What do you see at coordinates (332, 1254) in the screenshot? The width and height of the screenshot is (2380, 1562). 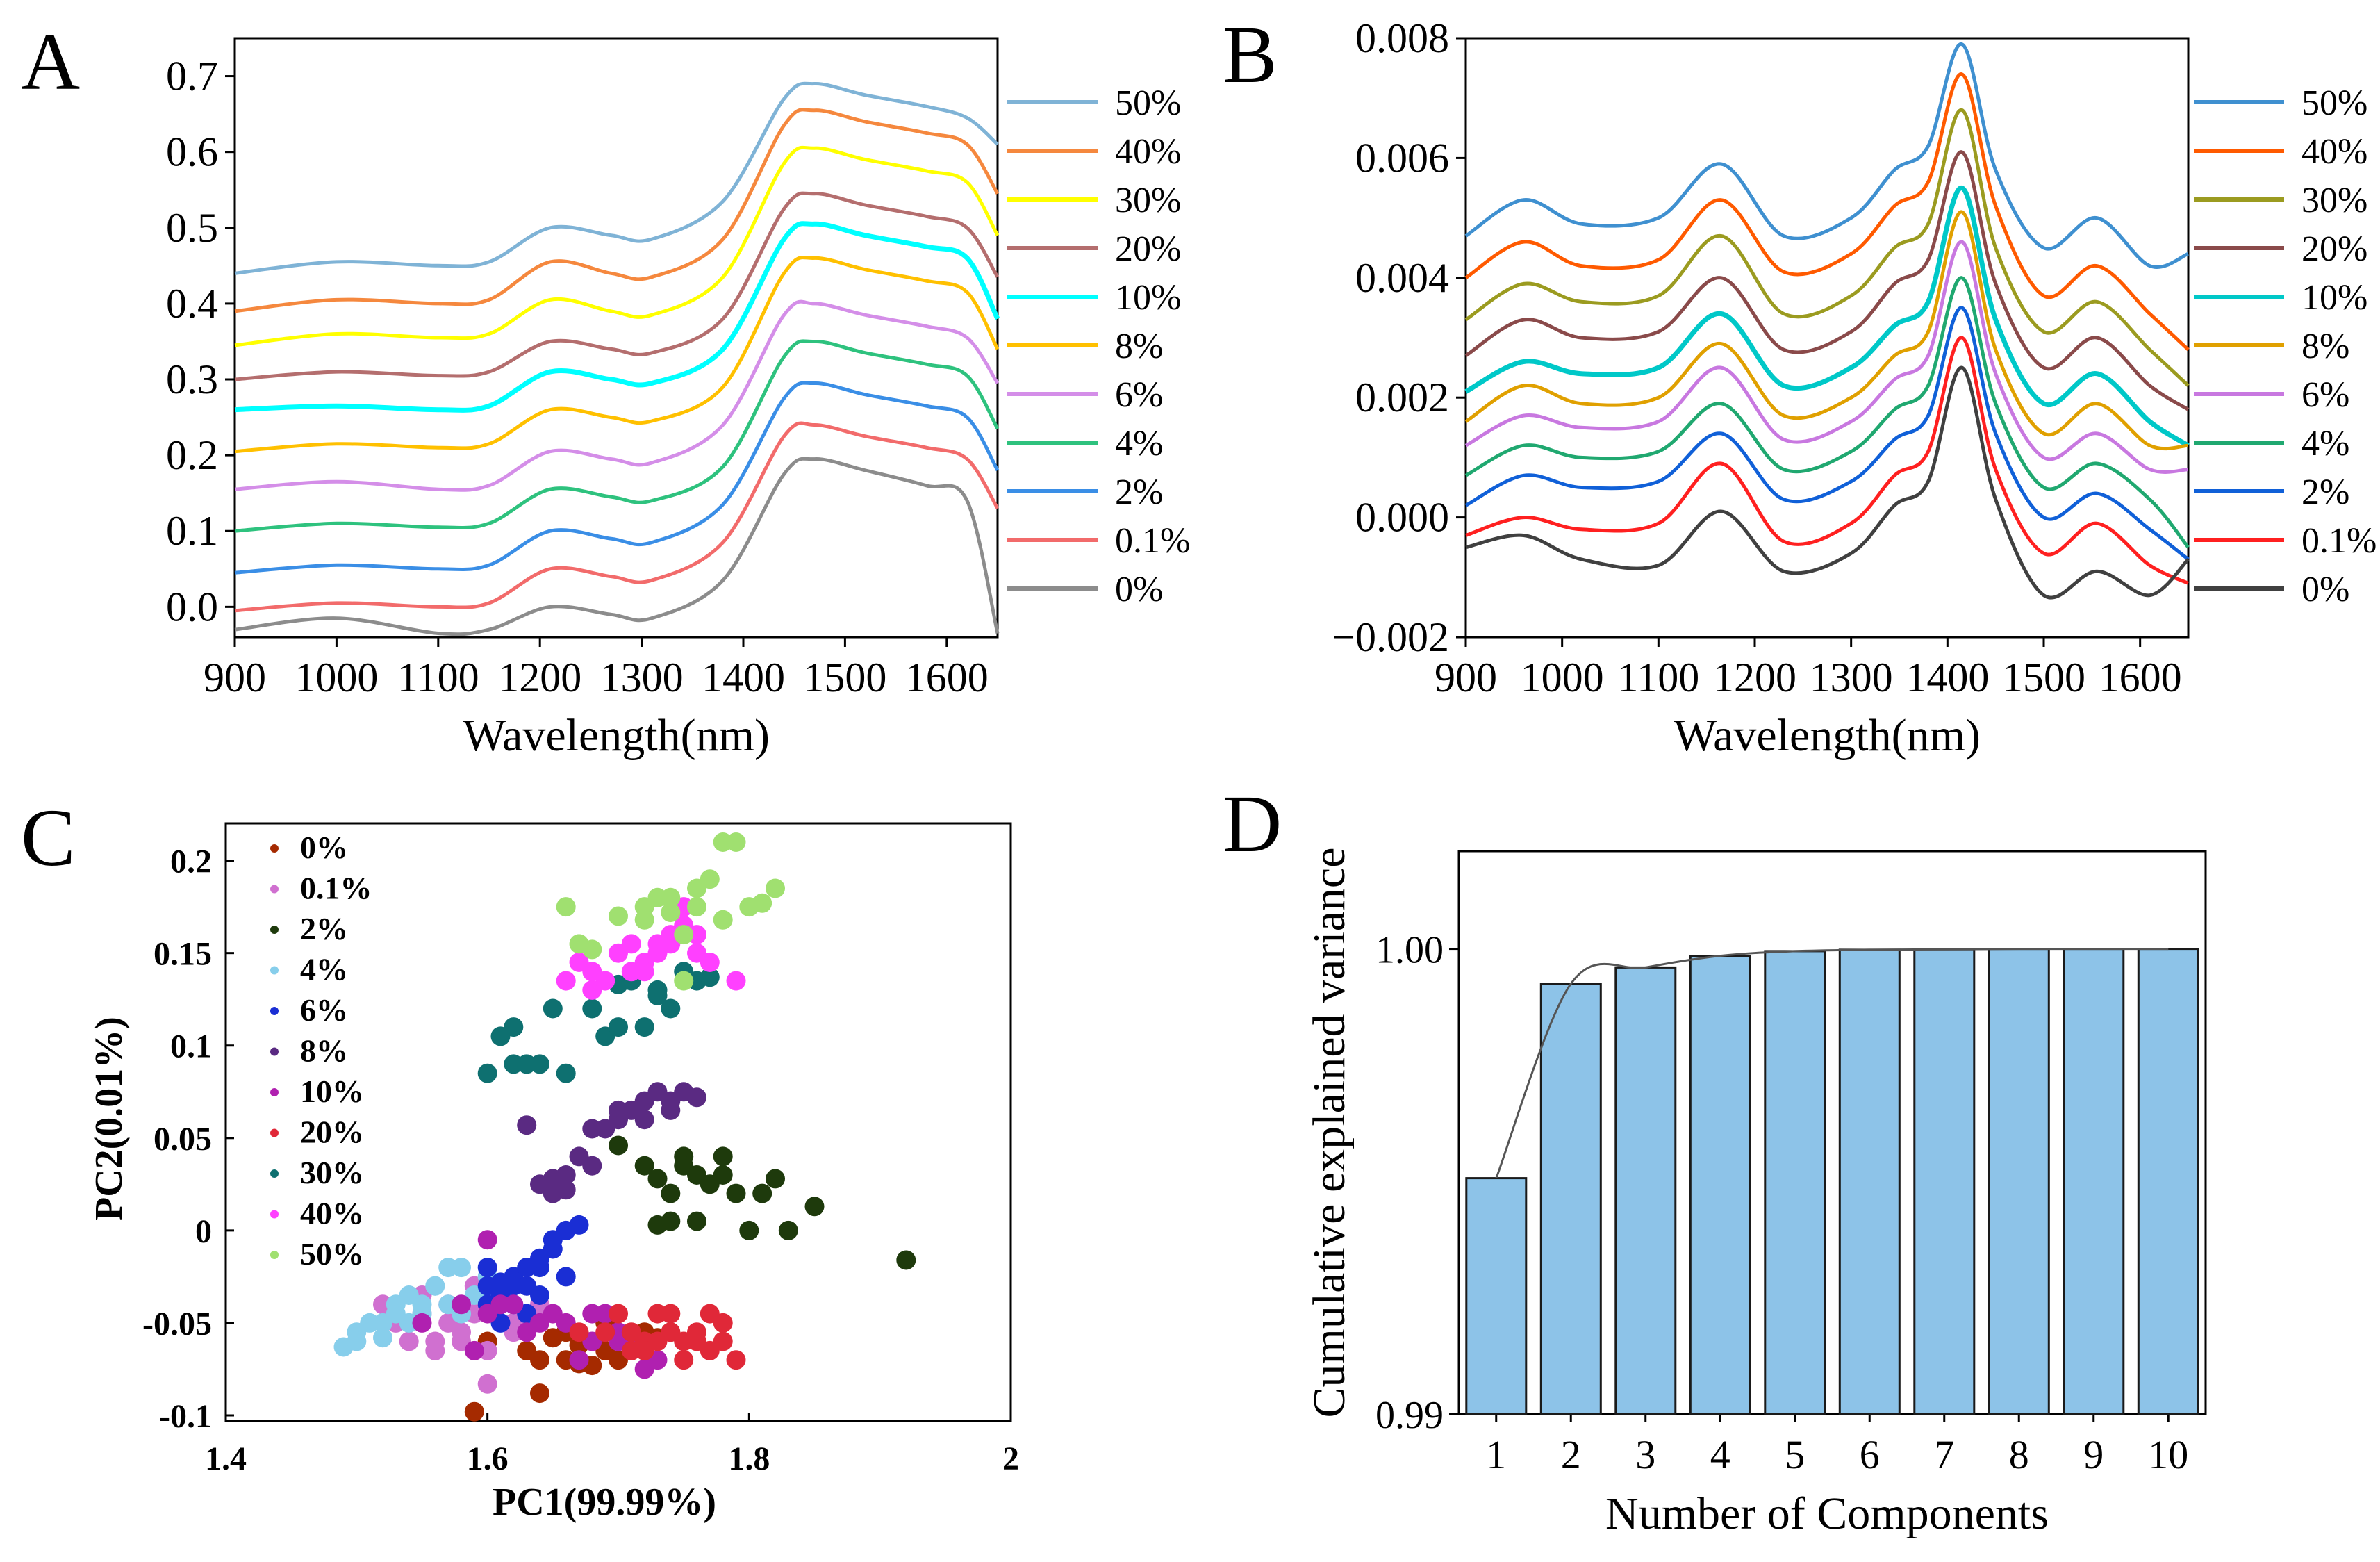 I see `panel-c-legend-label: 50%` at bounding box center [332, 1254].